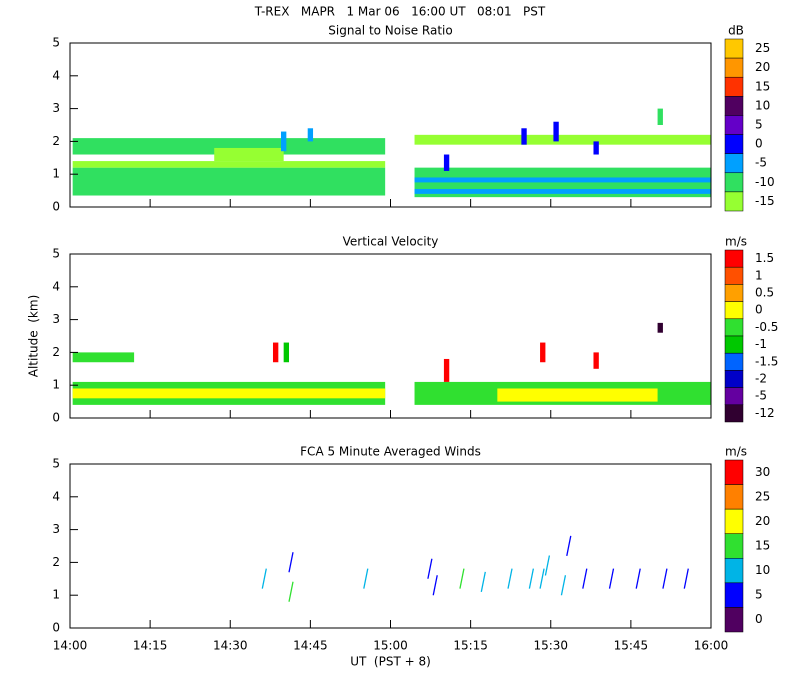 The height and width of the screenshot is (700, 800). I want to click on x-tick-label: 15:30, so click(550, 646).